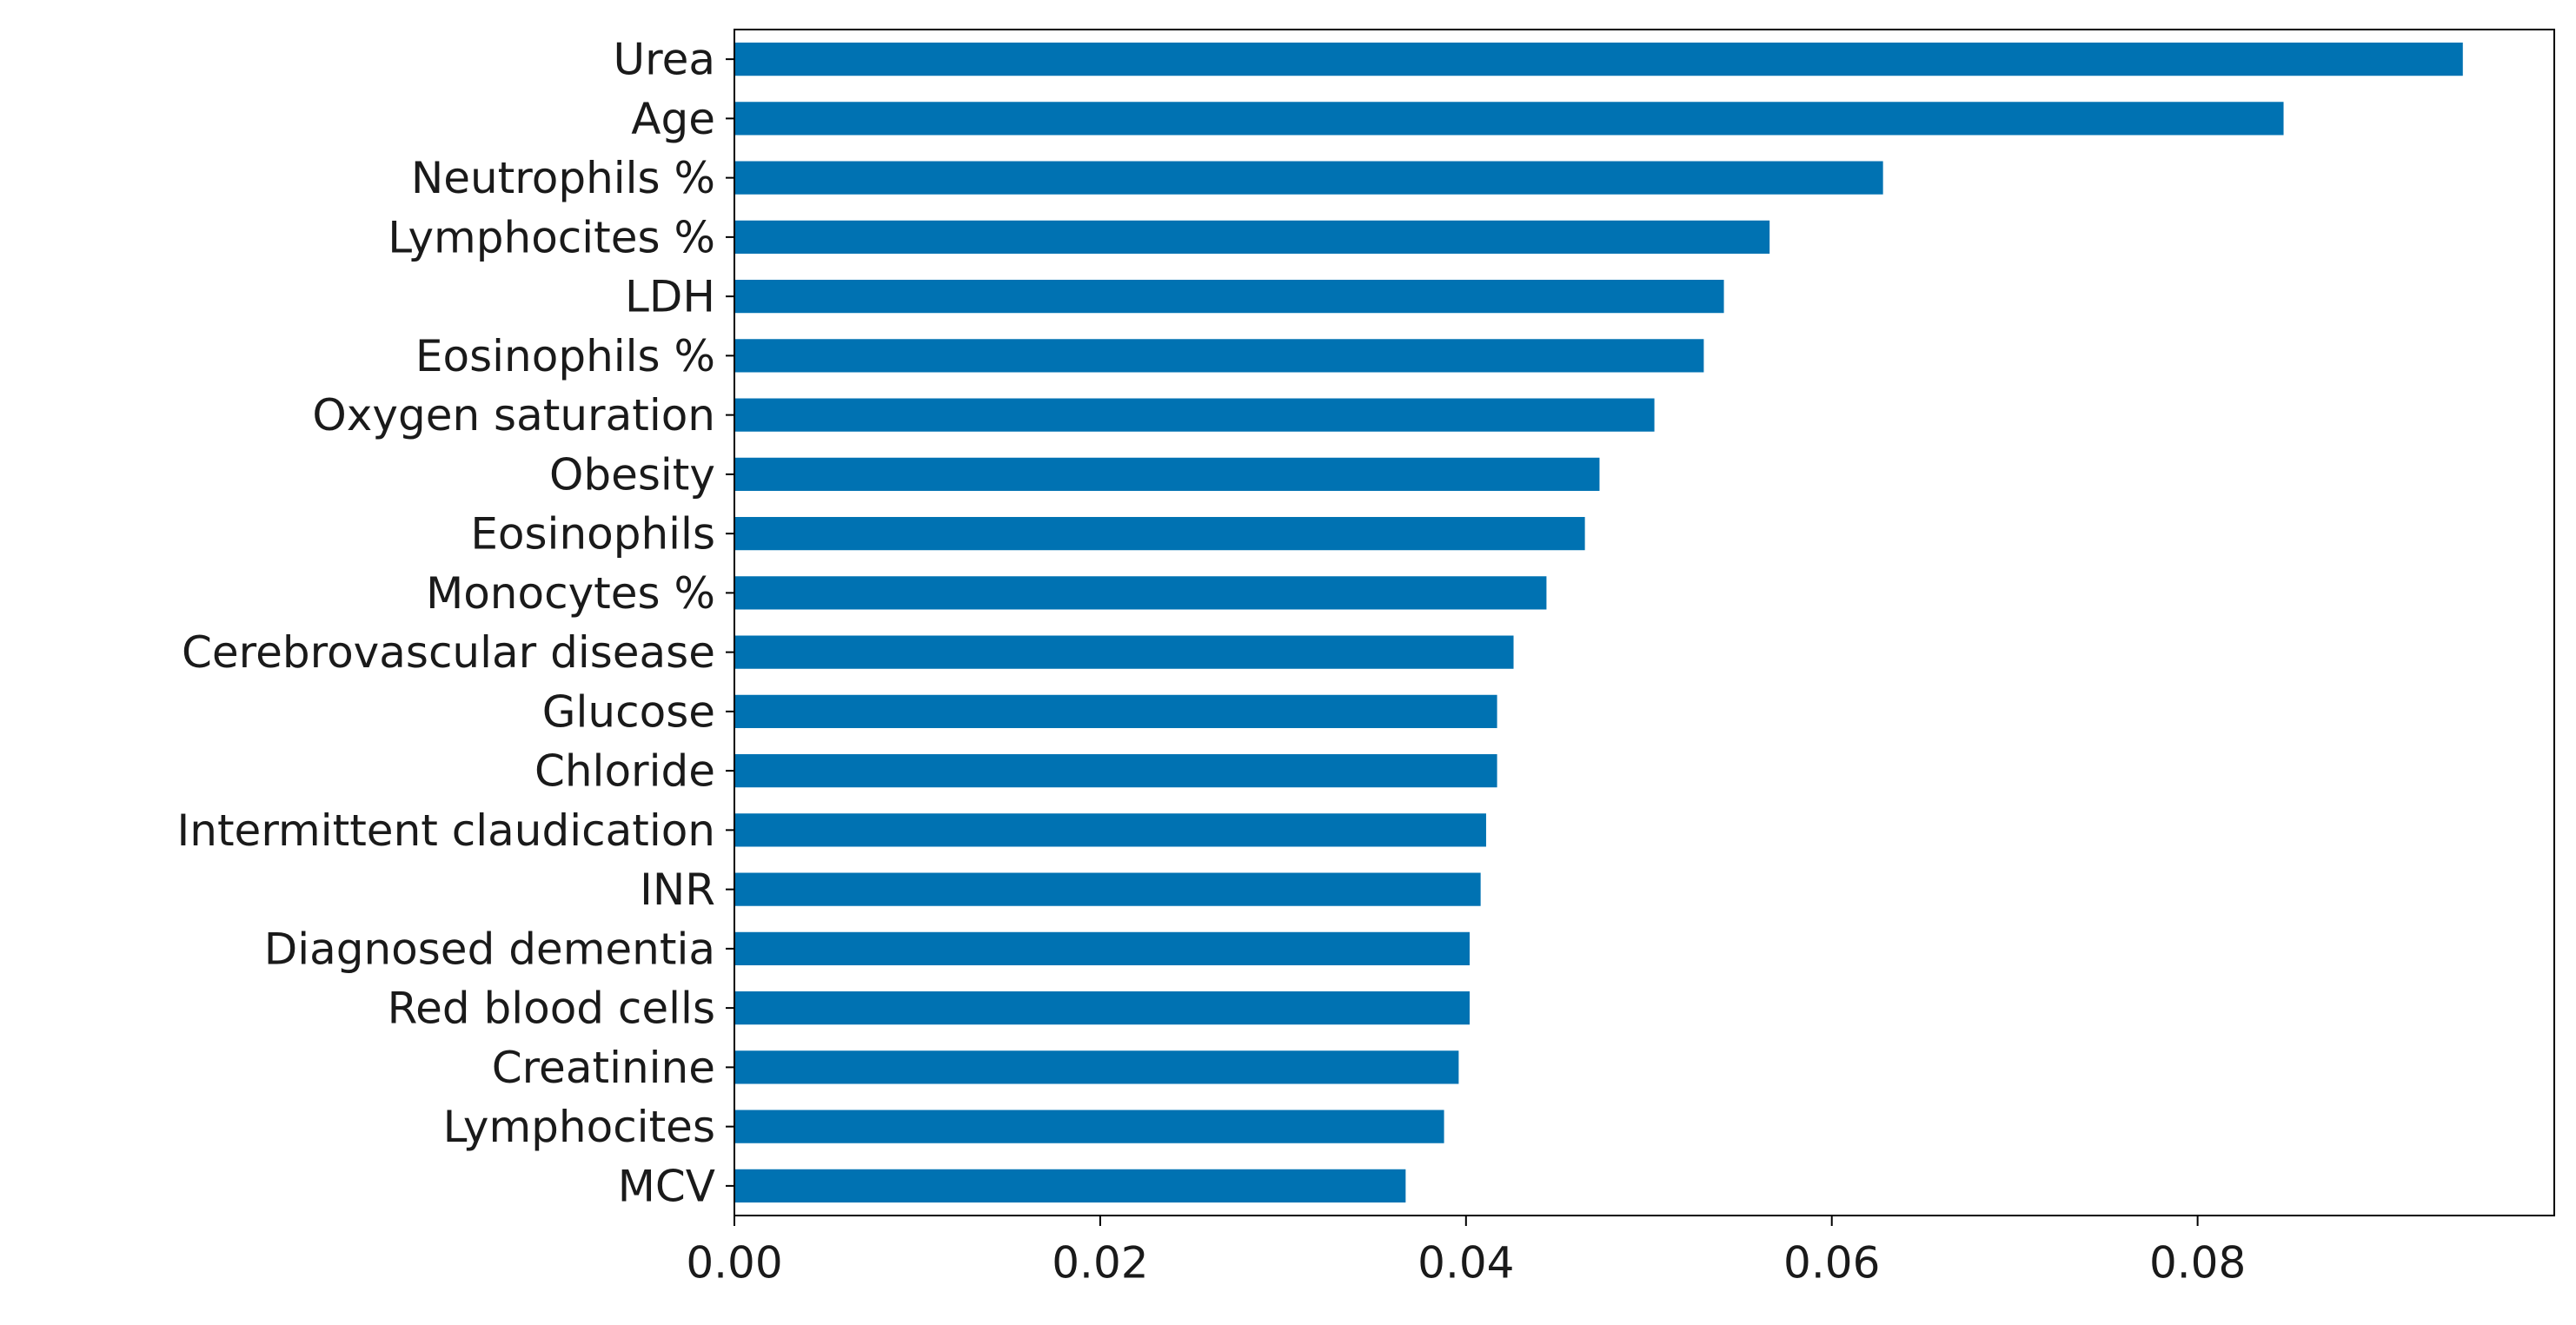 The image size is (2576, 1325). I want to click on y-tick-label: Glucose, so click(628, 711).